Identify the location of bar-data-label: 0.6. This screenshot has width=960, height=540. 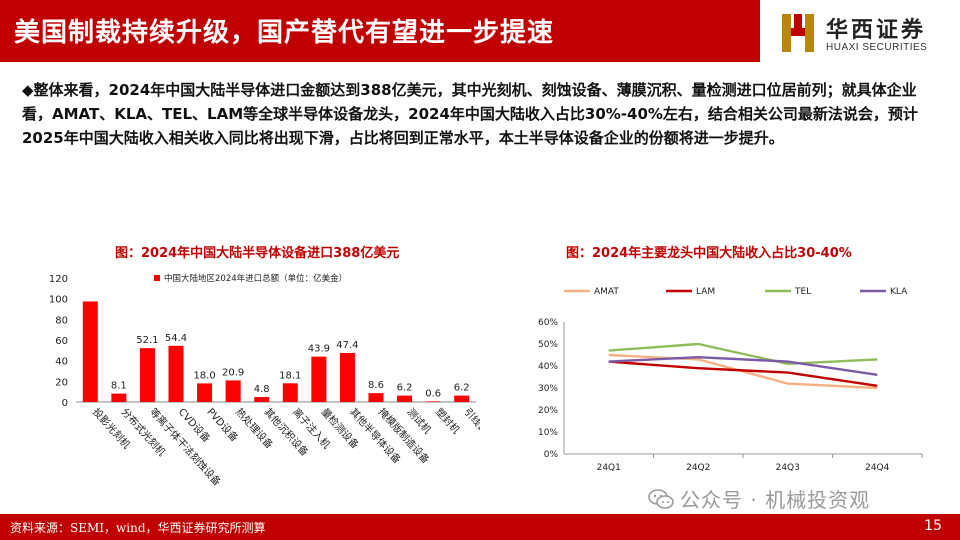
(433, 393).